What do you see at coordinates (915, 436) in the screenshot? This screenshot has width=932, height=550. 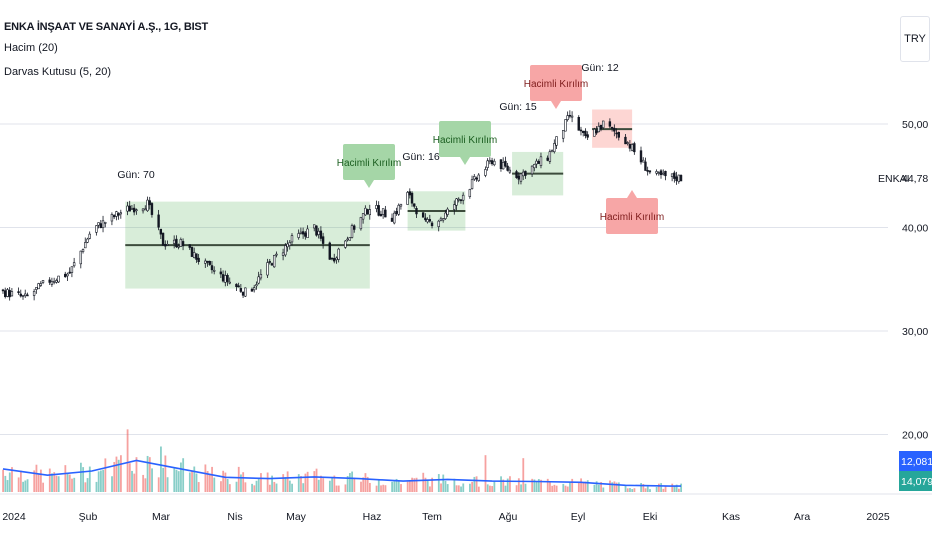 I see `price-tick-label: 20,00` at bounding box center [915, 436].